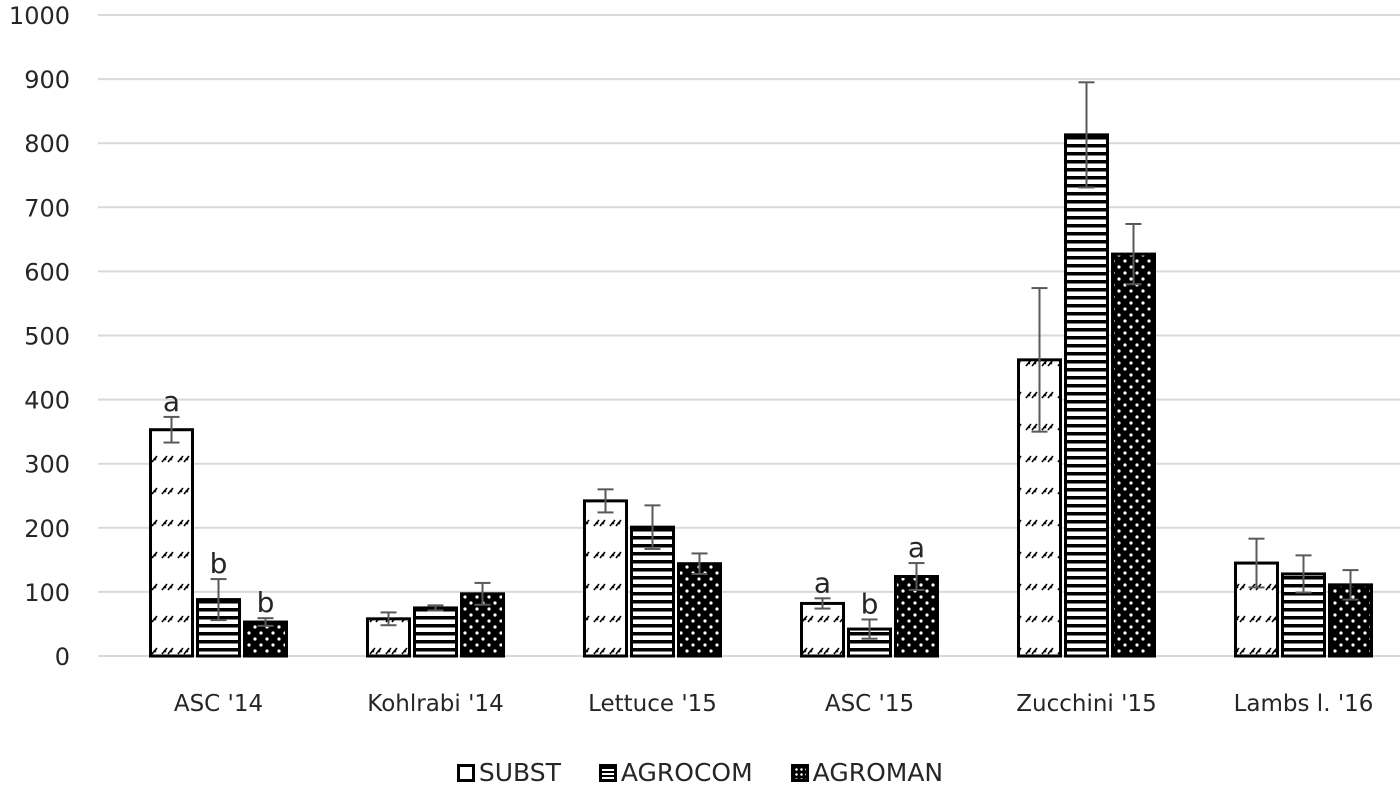 The width and height of the screenshot is (1400, 792). I want to click on y-tick-label: 800, so click(47, 144).